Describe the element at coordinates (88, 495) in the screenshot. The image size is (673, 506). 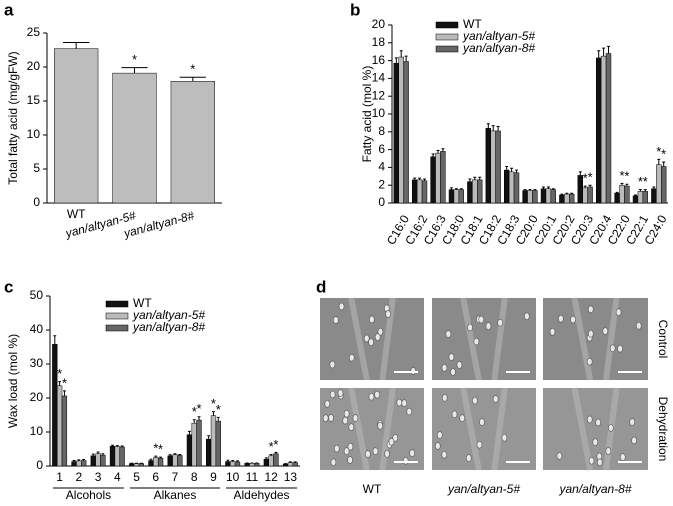
I see `group-label: Alcohols` at that location.